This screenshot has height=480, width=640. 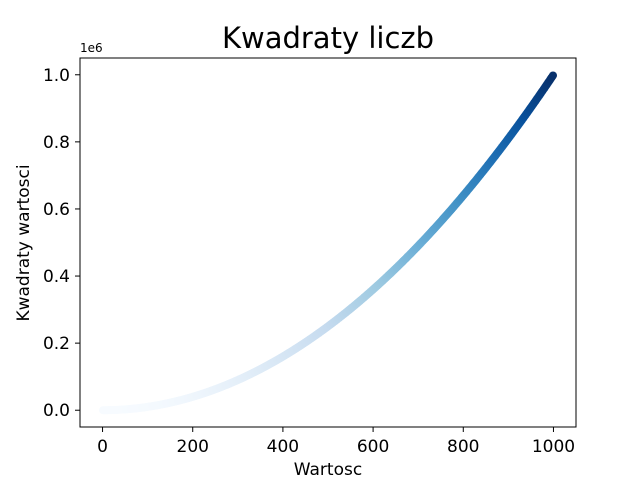 What do you see at coordinates (283, 447) in the screenshot?
I see `x-tick-label: 400` at bounding box center [283, 447].